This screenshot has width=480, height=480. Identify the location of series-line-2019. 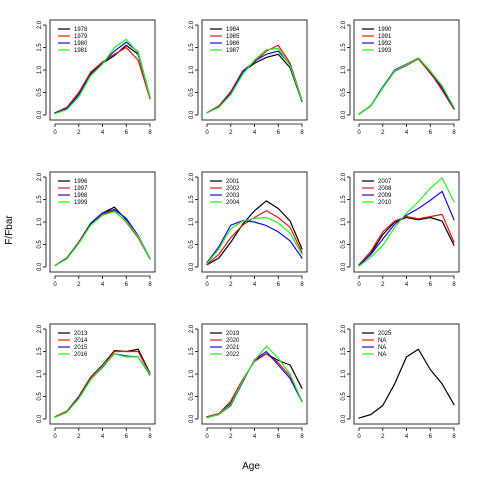
(254, 385).